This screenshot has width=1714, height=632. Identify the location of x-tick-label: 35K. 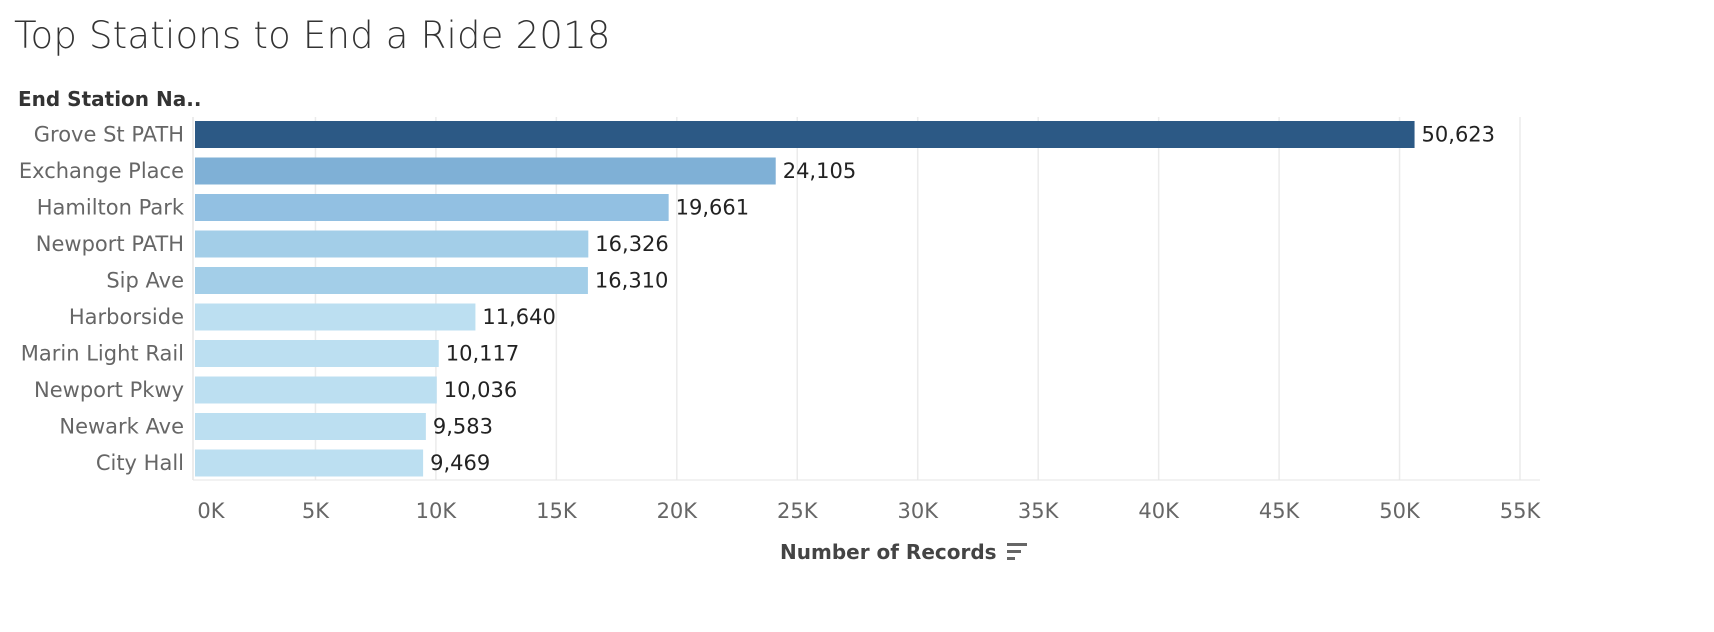
(1039, 511).